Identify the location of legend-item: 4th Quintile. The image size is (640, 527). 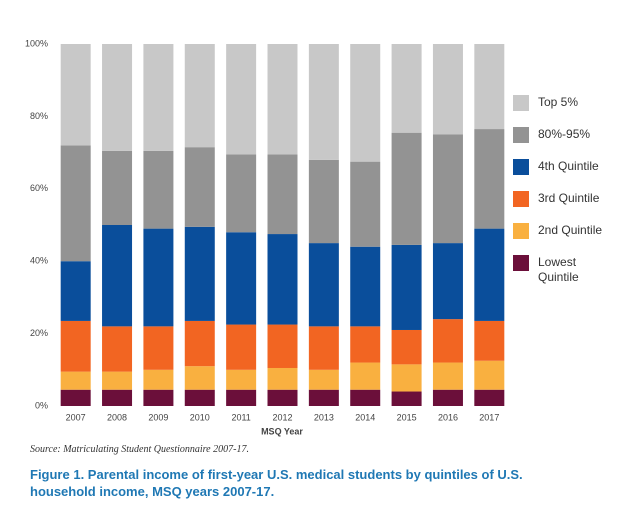
(573, 175).